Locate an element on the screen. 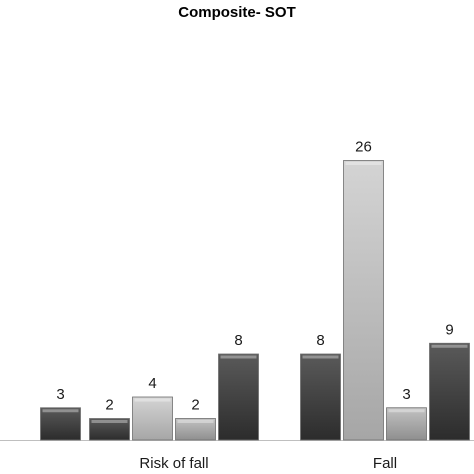  x-tick-label: Fall is located at coordinates (385, 463).